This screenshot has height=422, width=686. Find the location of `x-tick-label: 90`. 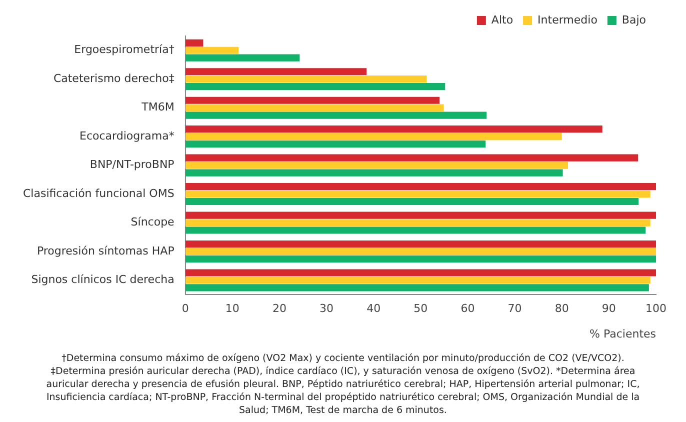

x-tick-label: 90 is located at coordinates (609, 309).